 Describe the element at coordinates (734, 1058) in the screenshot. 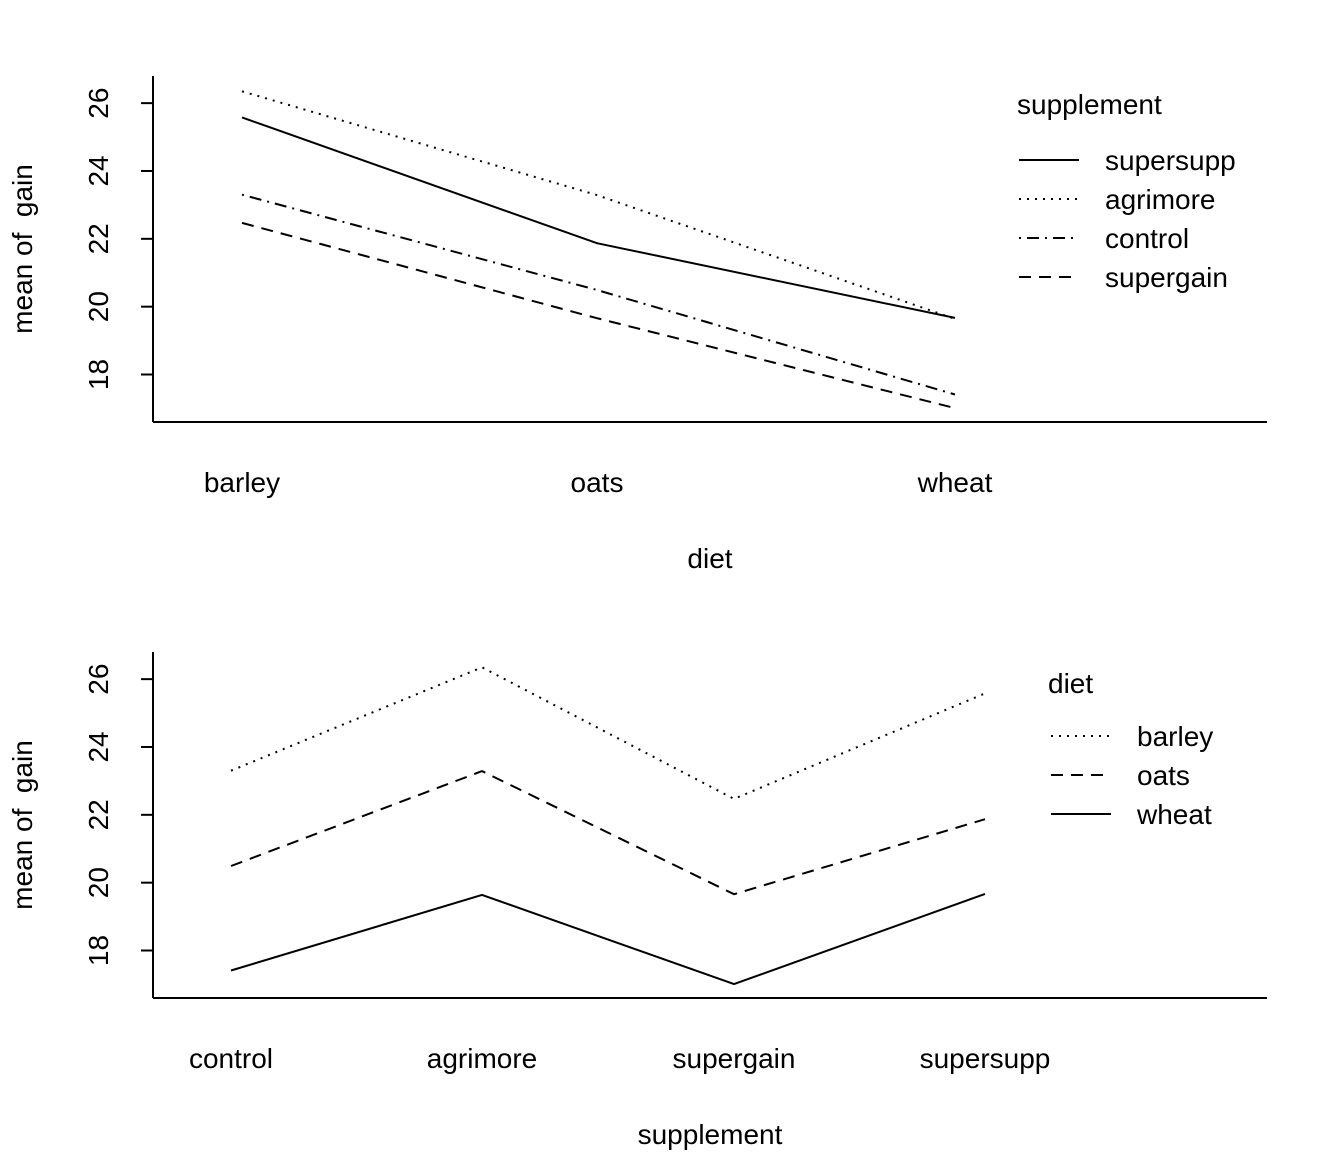

I see `x-tick-label: supergain` at that location.